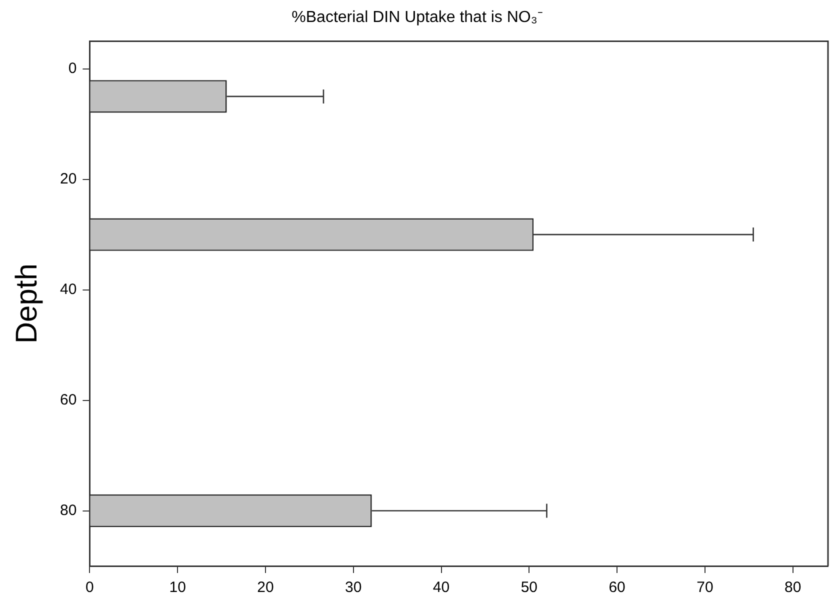 The image size is (832, 607). I want to click on x-tick-label: 70, so click(705, 587).